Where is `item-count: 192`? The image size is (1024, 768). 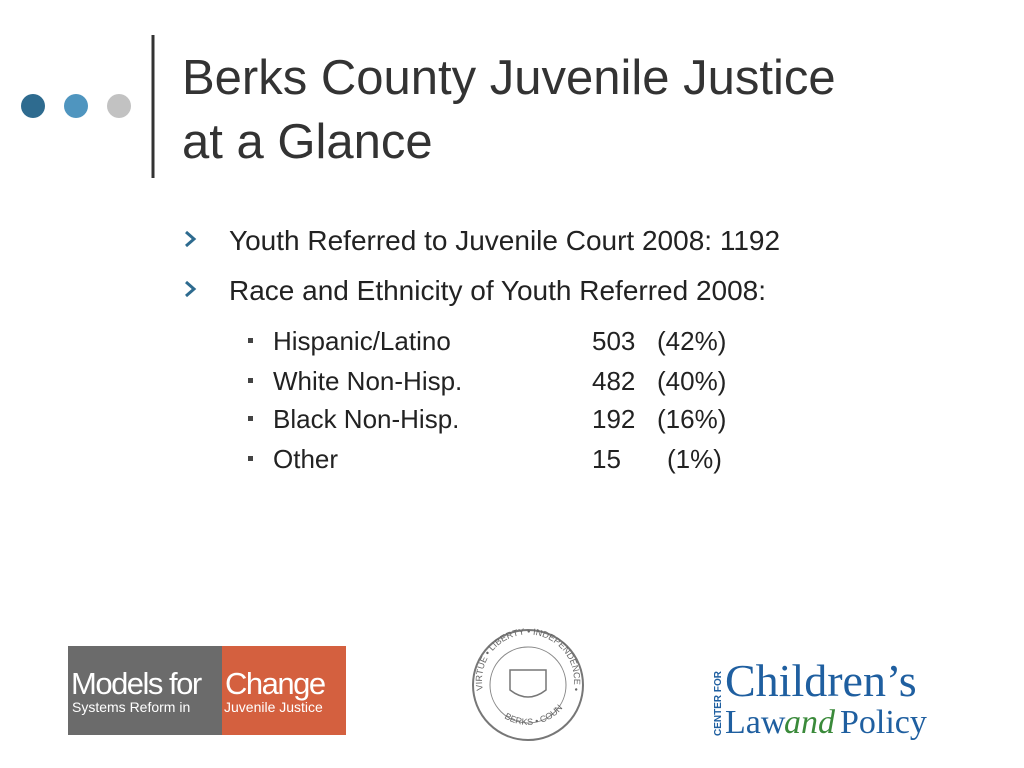 item-count: 192 is located at coordinates (613, 419).